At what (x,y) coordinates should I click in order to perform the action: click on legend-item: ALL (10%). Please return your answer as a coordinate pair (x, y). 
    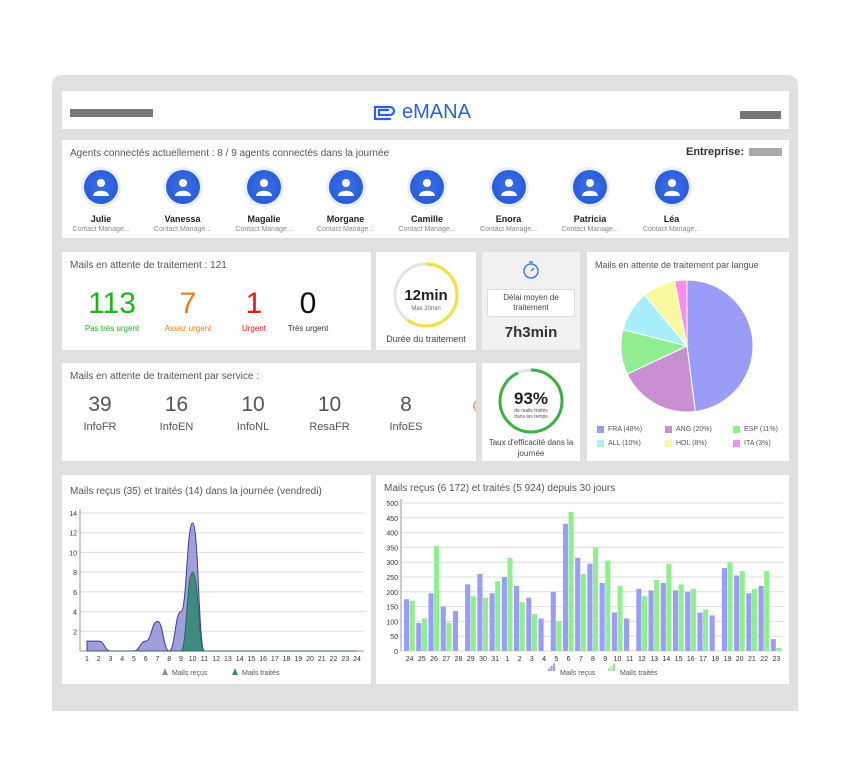
    Looking at the image, I should click on (619, 443).